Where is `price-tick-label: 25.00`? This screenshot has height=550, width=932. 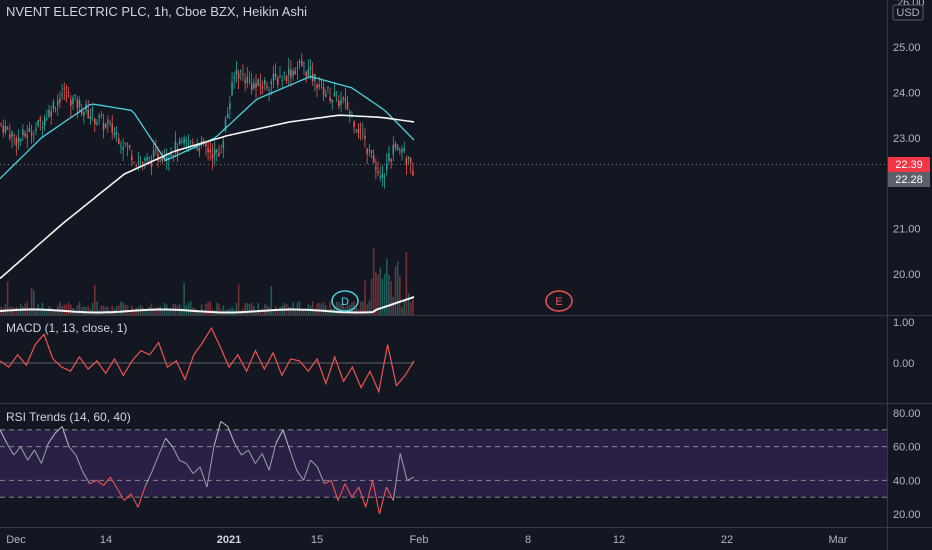
price-tick-label: 25.00 is located at coordinates (907, 48).